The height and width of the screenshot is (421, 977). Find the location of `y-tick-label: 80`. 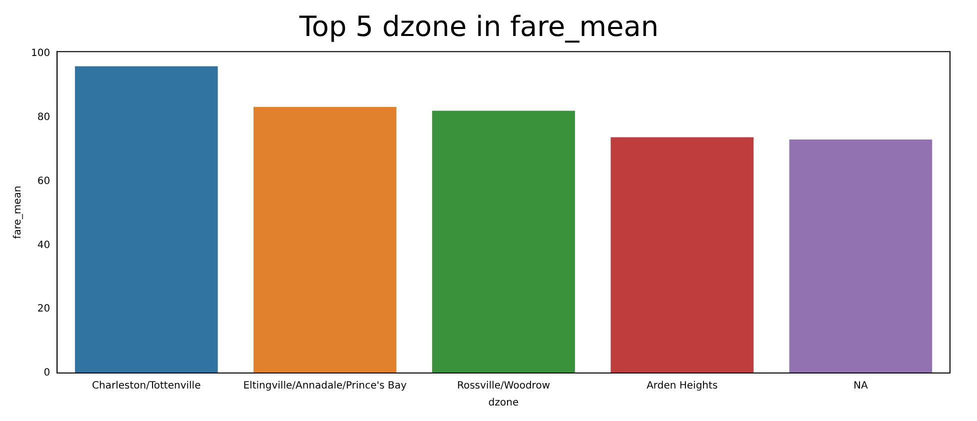

y-tick-label: 80 is located at coordinates (43, 118).